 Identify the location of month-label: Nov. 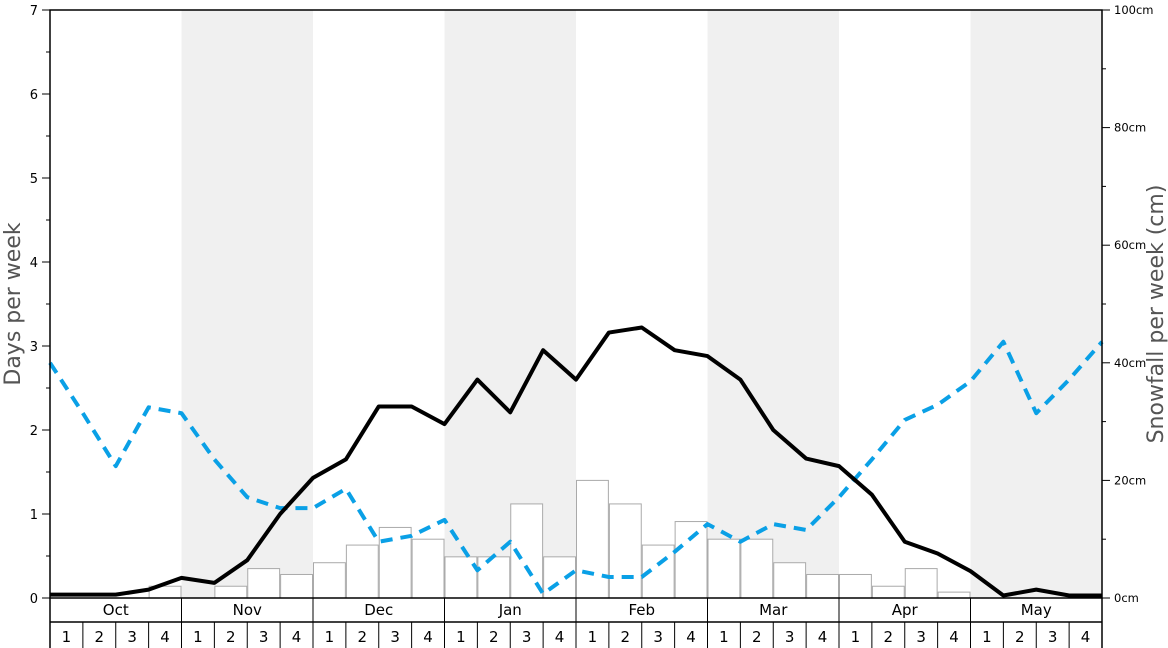
(247, 610).